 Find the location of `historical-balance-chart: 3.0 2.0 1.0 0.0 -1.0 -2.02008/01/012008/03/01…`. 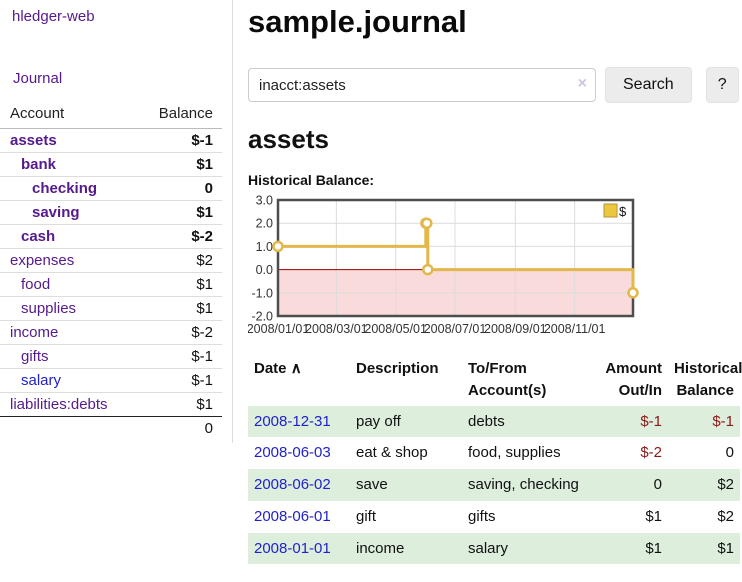

historical-balance-chart: 3.0 2.0 1.0 0.0 -1.0 -2.02008/01/012008/03/01… is located at coordinates (443, 265).